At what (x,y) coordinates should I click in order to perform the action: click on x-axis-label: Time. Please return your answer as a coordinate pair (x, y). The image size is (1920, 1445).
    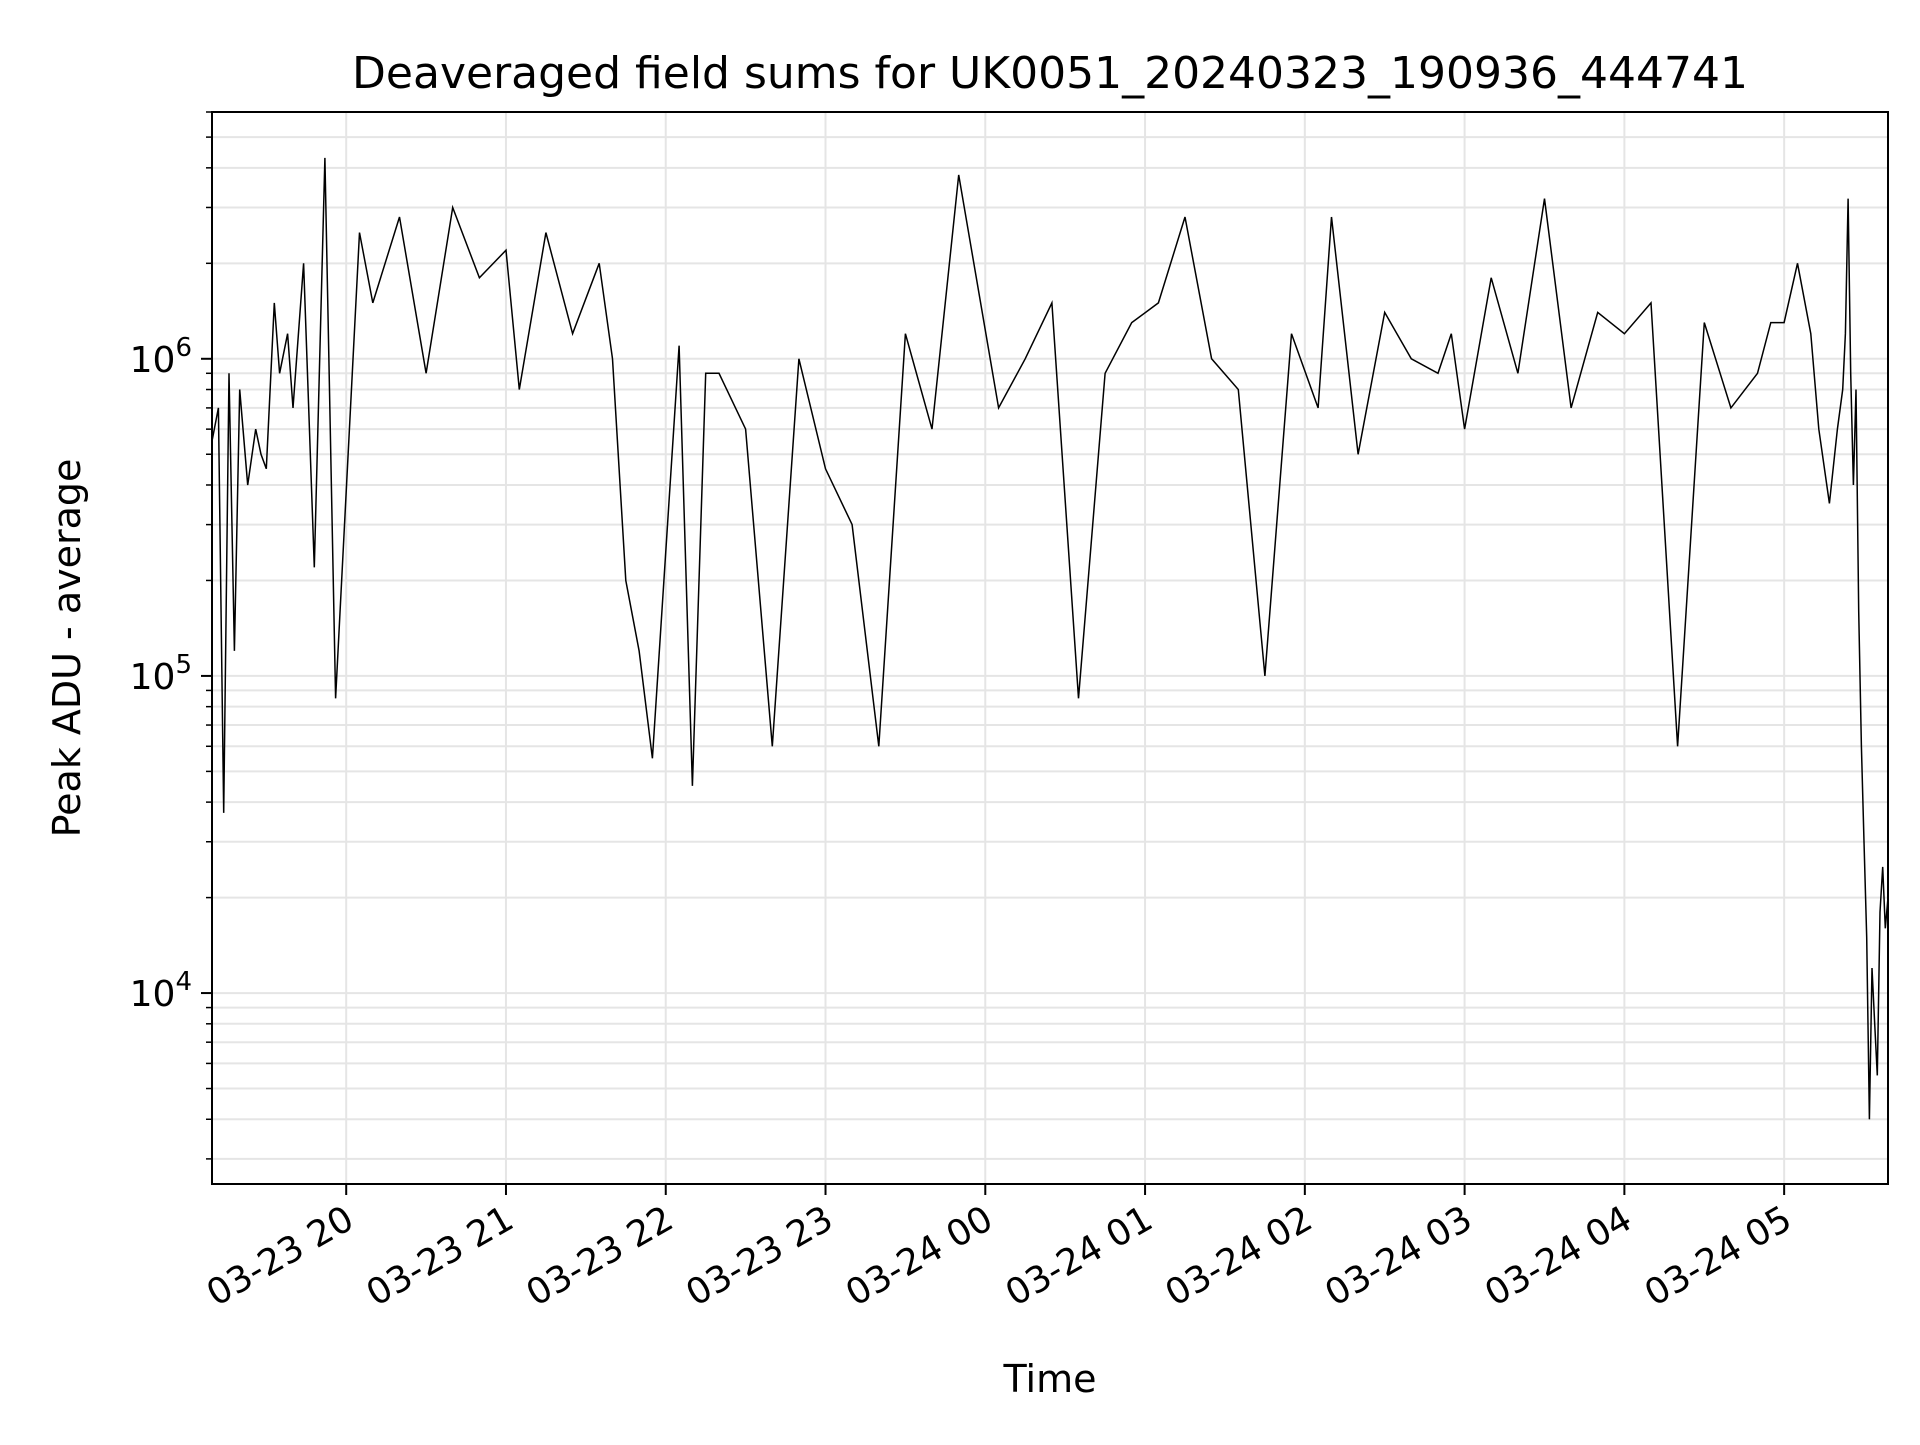
    Looking at the image, I should click on (1050, 1379).